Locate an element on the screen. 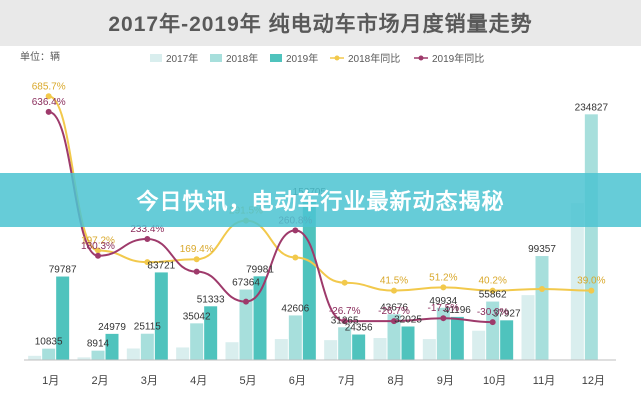 The image size is (641, 400). legend-label: 2018年同比 is located at coordinates (374, 58).